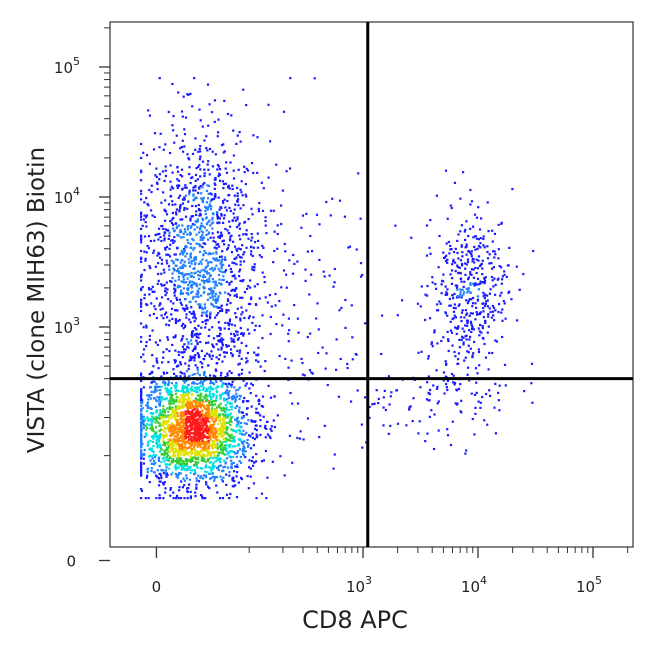 Image resolution: width=650 pixels, height=650 pixels. What do you see at coordinates (157, 587) in the screenshot?
I see `x-tick-label: 0` at bounding box center [157, 587].